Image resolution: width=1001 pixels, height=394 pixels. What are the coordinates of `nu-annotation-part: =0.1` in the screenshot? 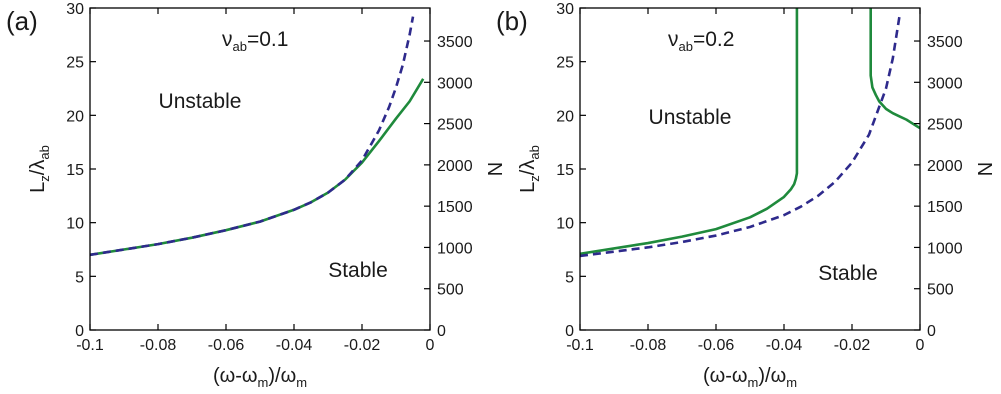 It's located at (267, 39).